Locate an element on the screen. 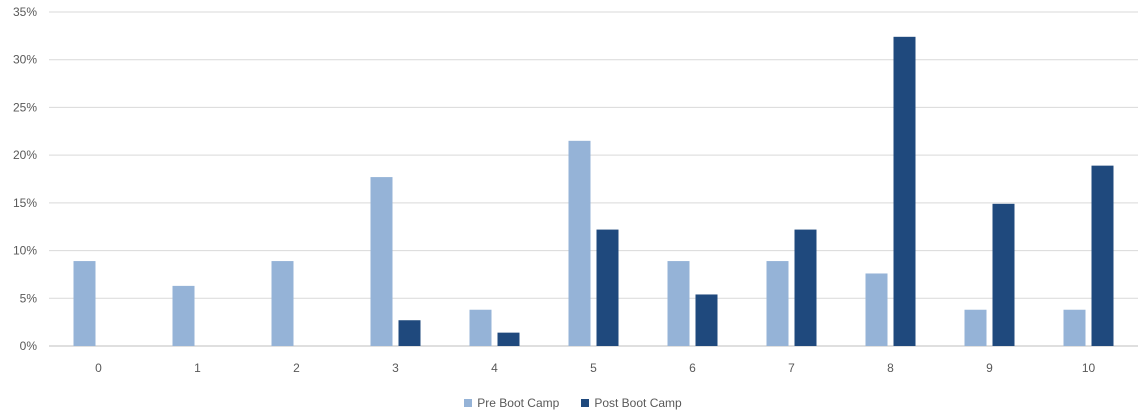 This screenshot has height=420, width=1146. x-axis-ticks: 0 1 2 3 4 5 6 7 8 9 10 is located at coordinates (595, 368).